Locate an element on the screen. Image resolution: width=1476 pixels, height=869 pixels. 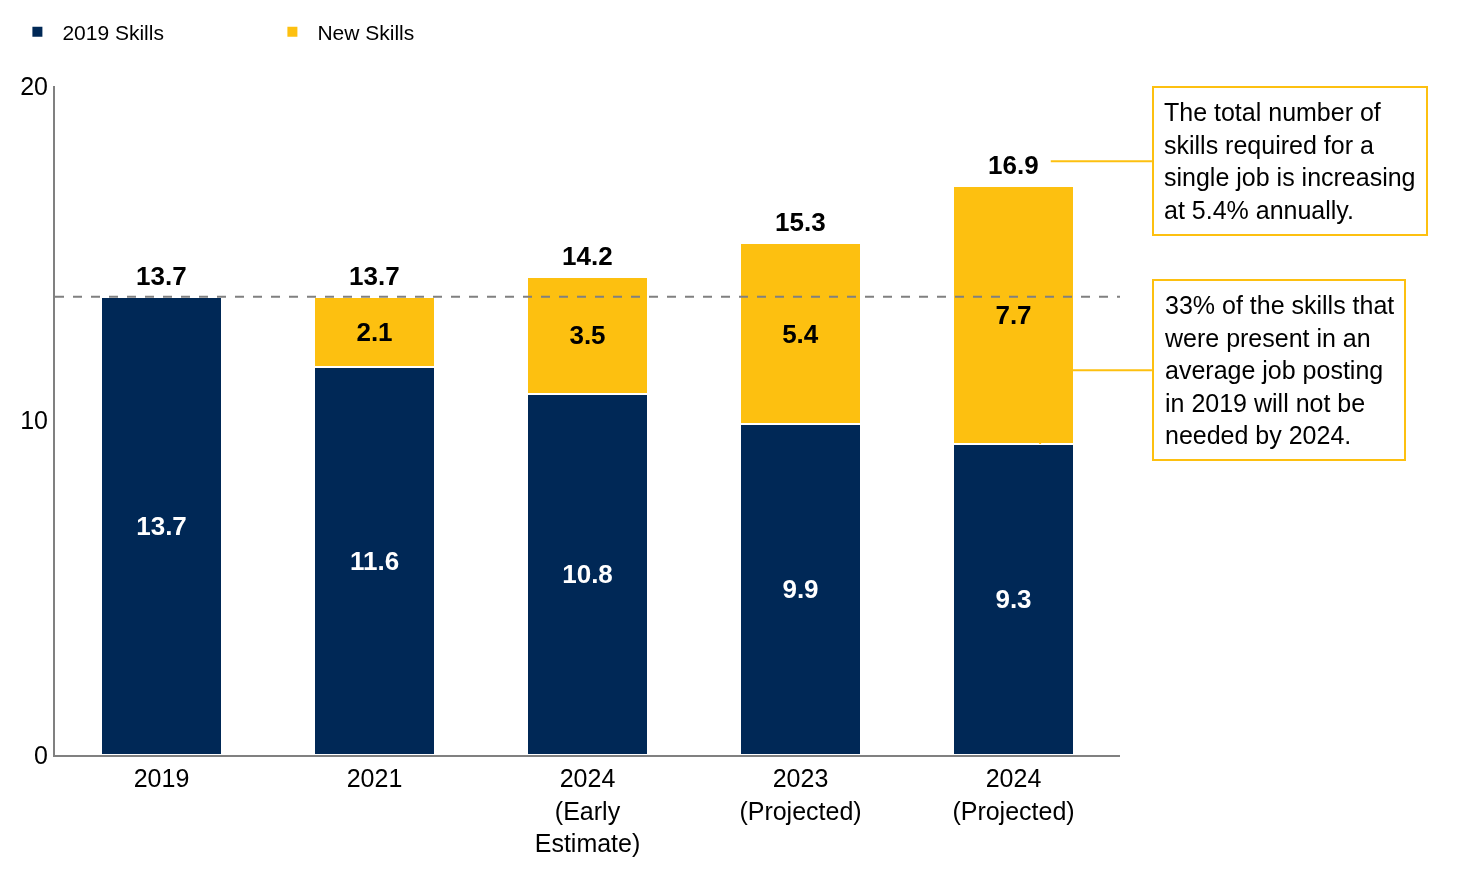
legend-label: 2019 Skills is located at coordinates (113, 32).